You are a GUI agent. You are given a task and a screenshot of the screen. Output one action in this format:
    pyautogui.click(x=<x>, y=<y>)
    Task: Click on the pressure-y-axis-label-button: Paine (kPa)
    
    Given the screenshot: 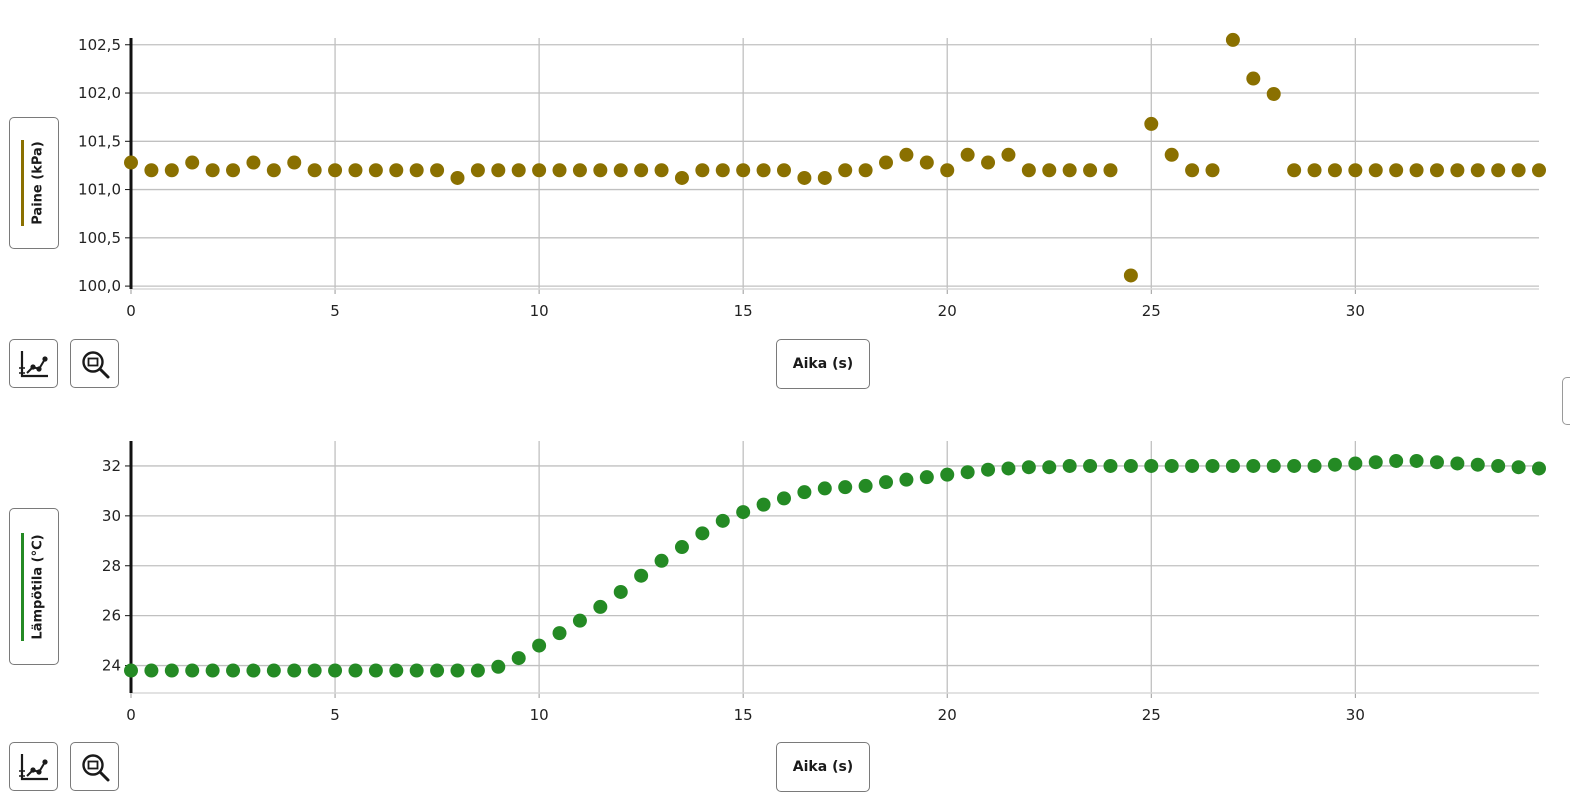 What is the action you would take?
    pyautogui.click(x=34, y=183)
    